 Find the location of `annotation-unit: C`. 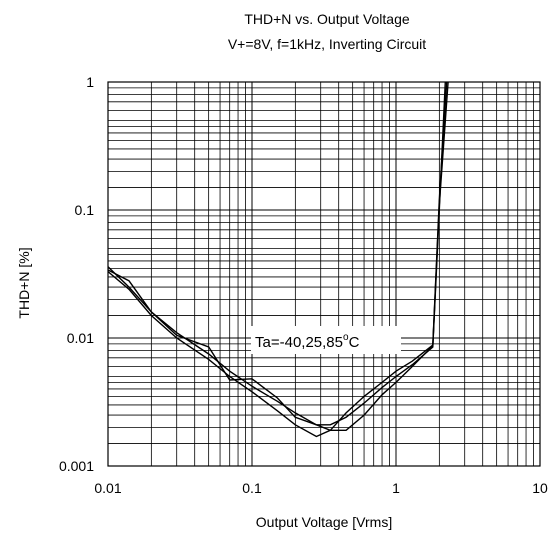

annotation-unit: C is located at coordinates (354, 342).